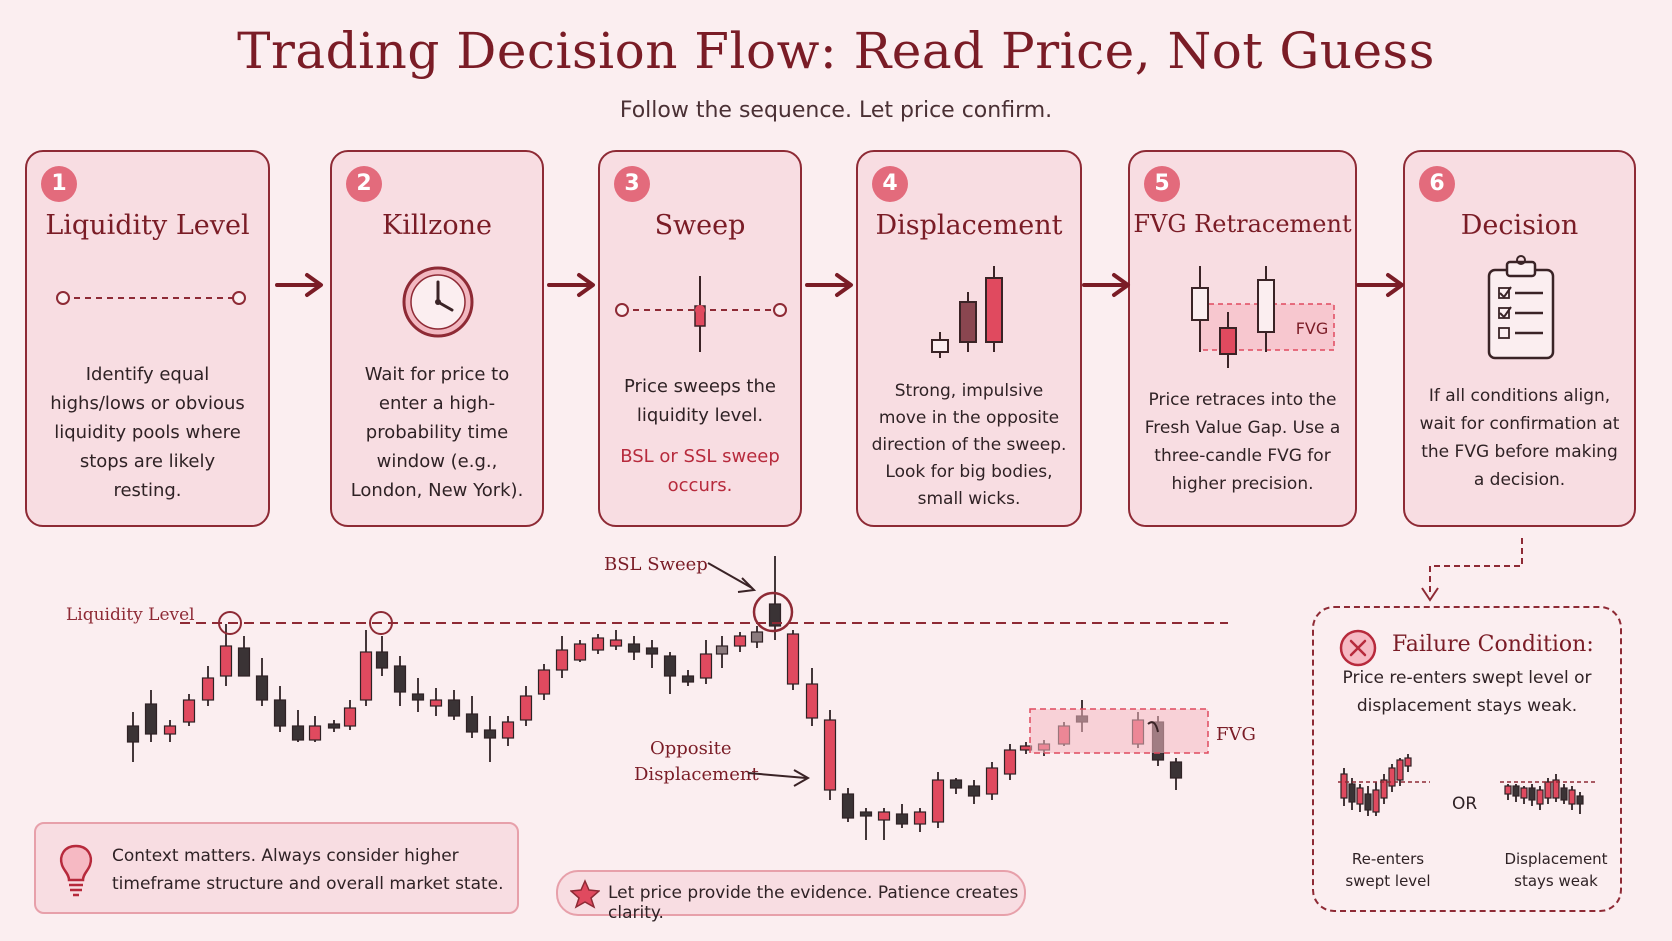 The width and height of the screenshot is (1672, 941). I want to click on step-number: 1, so click(59, 184).